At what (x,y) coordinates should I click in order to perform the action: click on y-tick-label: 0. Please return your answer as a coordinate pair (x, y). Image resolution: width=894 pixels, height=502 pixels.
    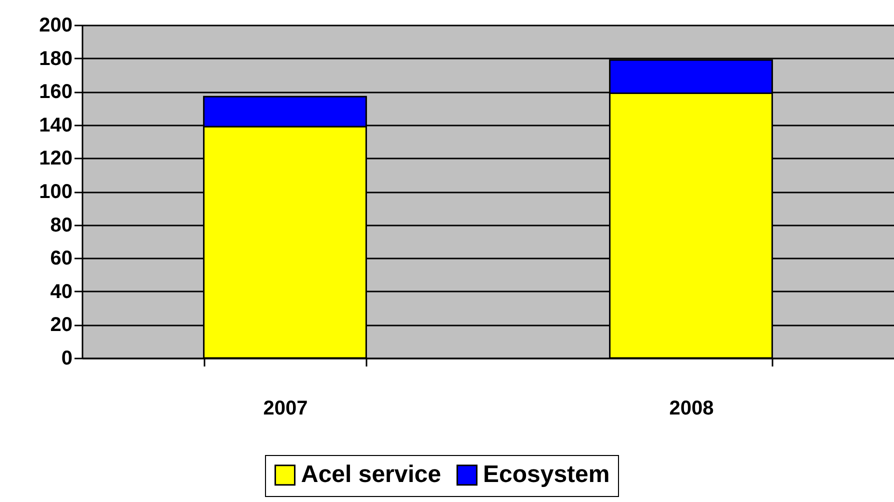
    Looking at the image, I should click on (66, 359).